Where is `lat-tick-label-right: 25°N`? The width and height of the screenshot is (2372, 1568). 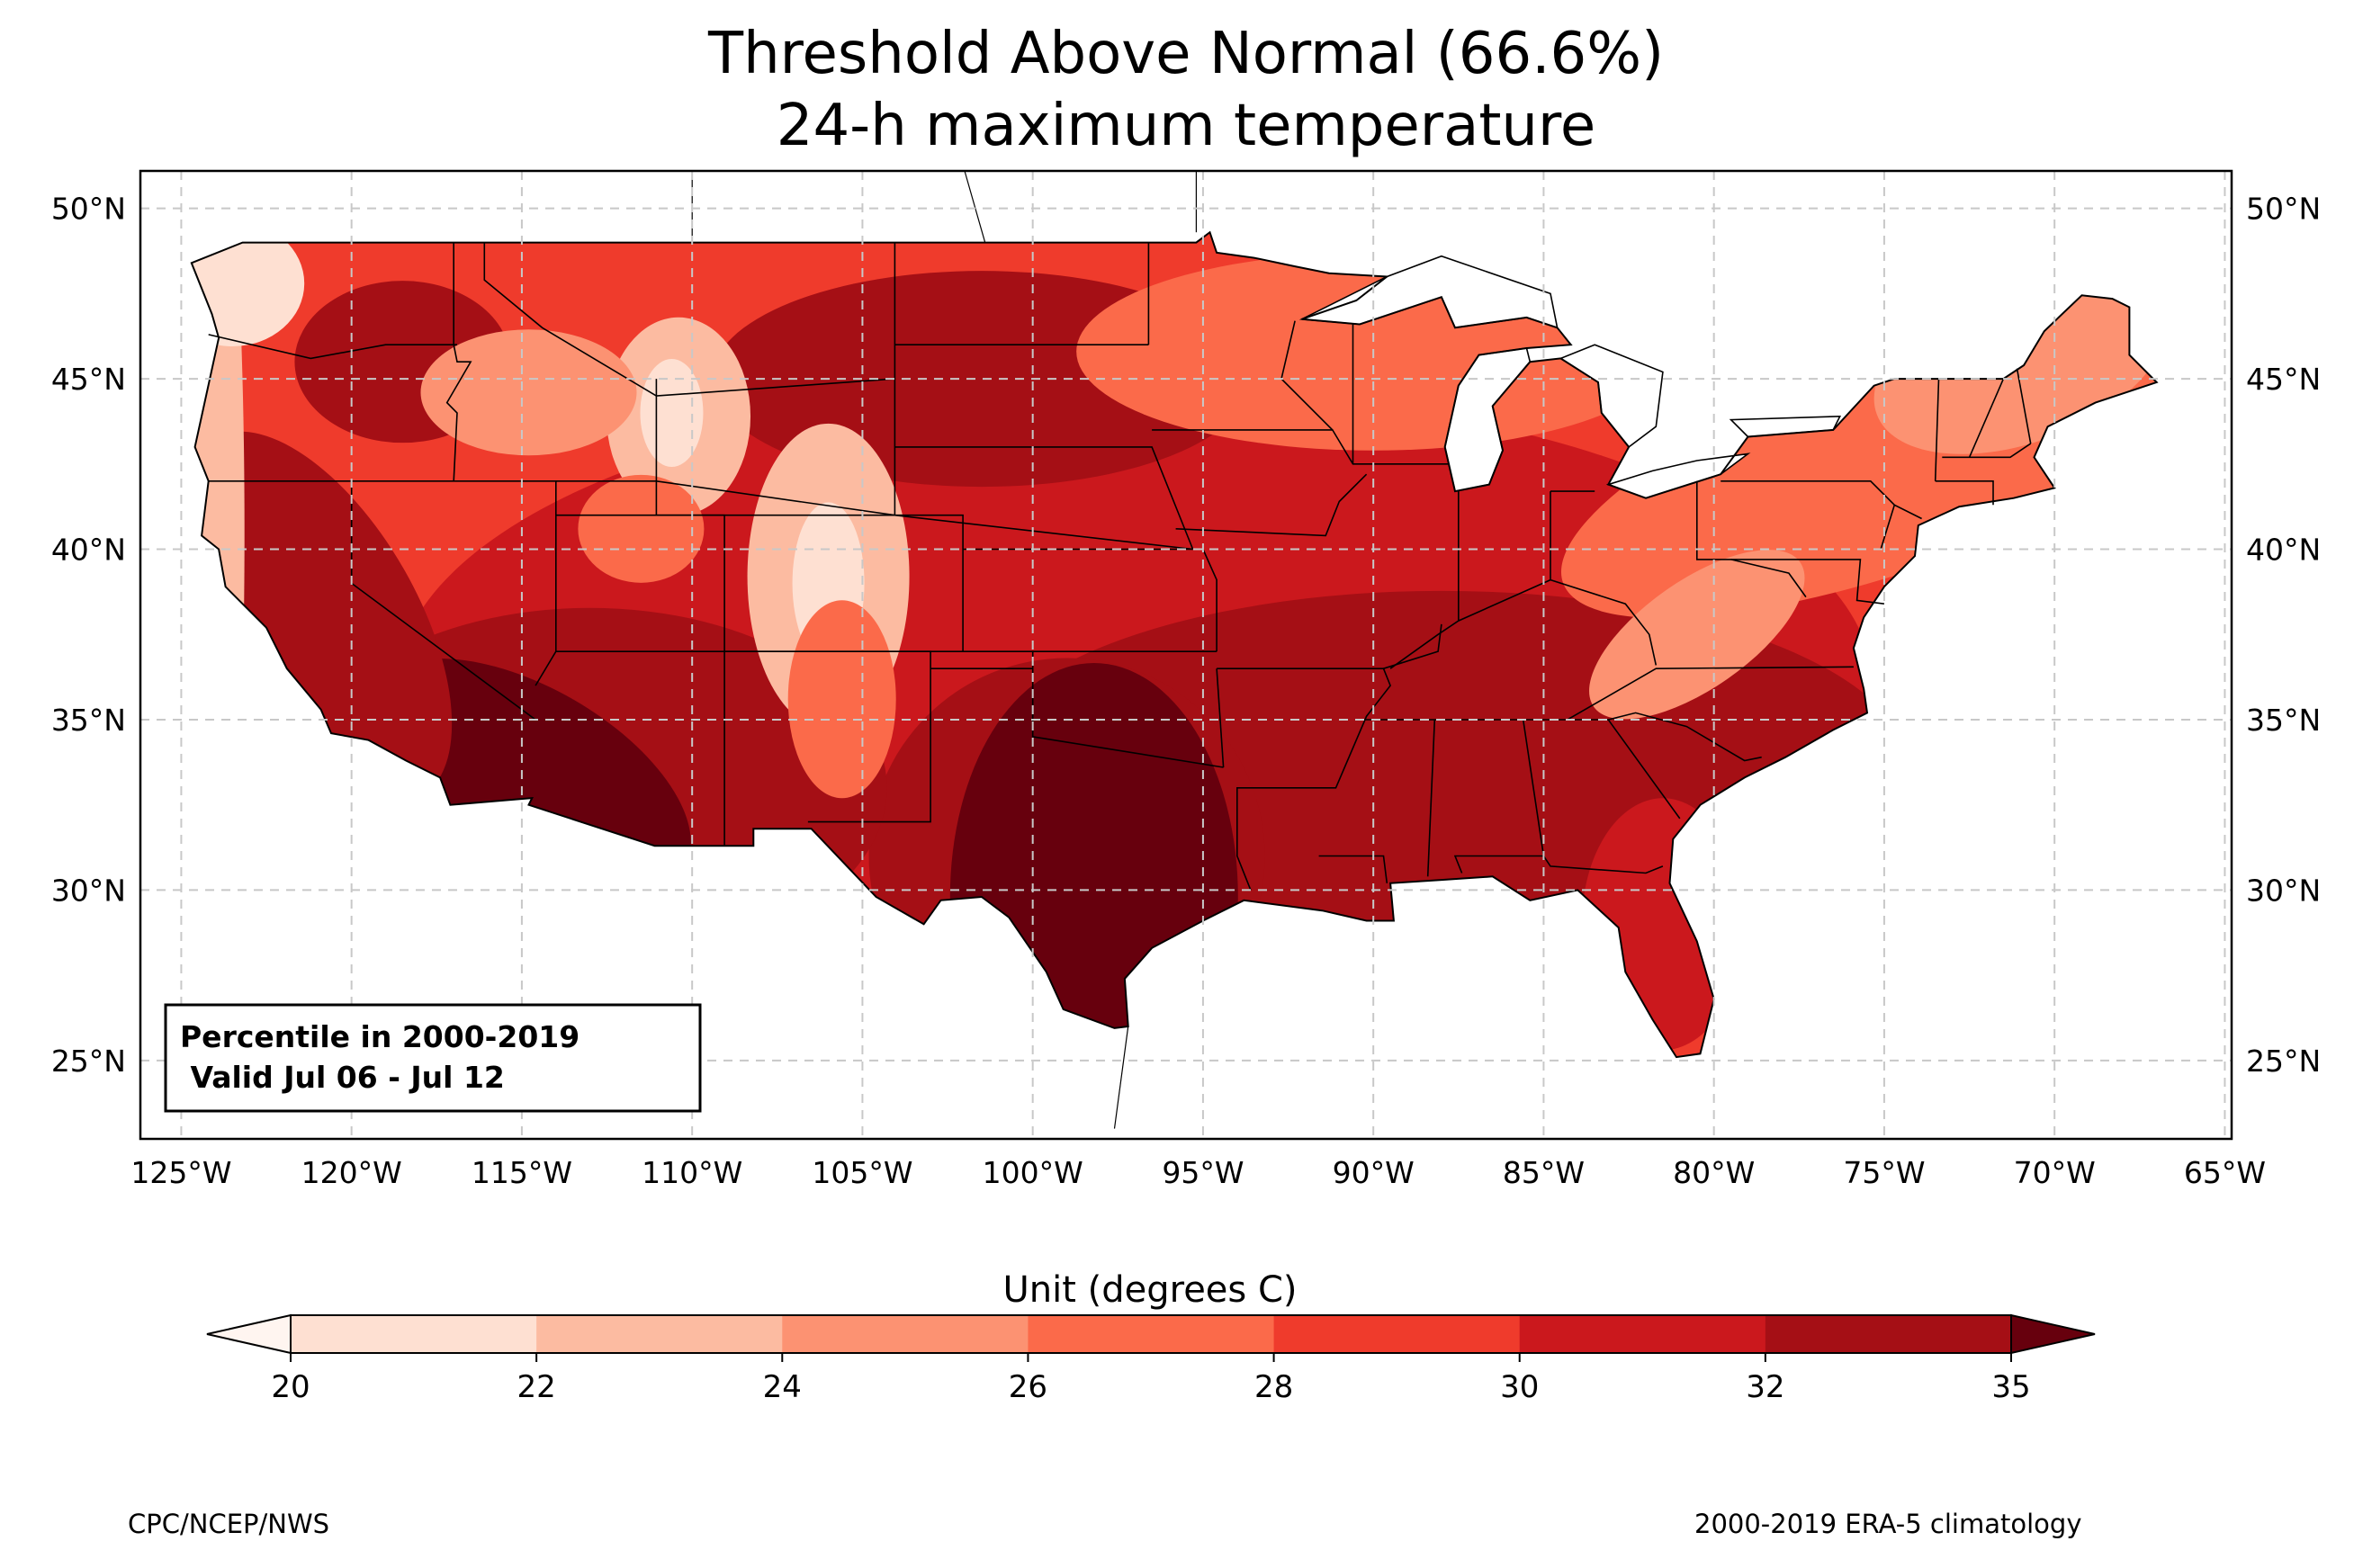 lat-tick-label-right: 25°N is located at coordinates (2283, 1061).